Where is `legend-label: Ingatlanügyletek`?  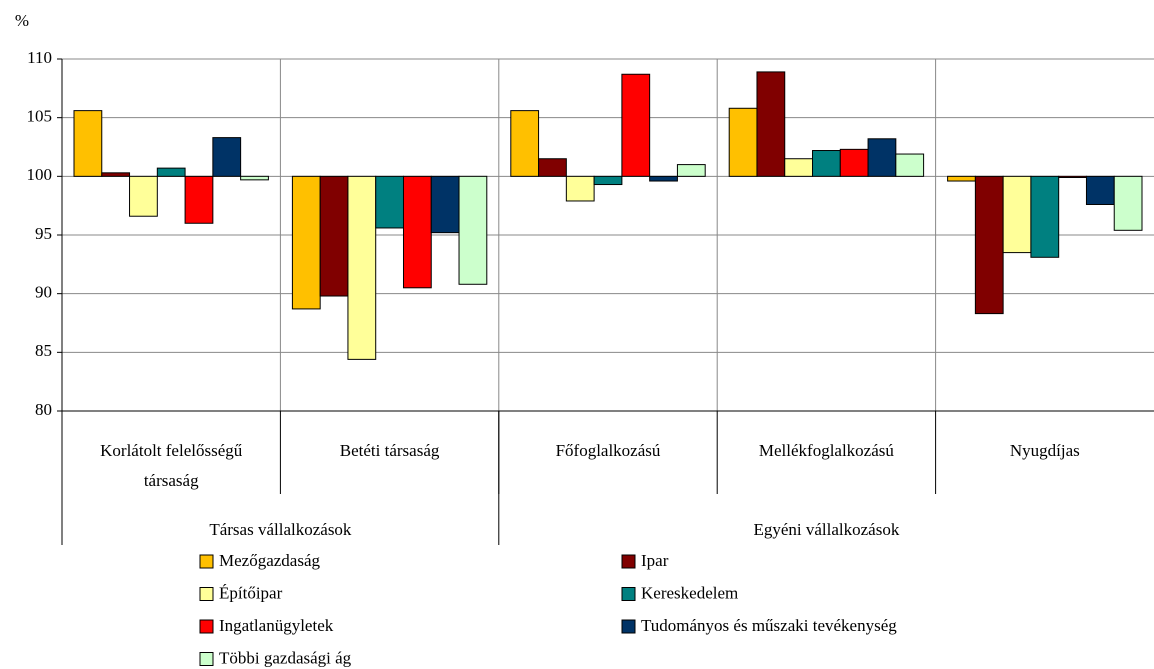 legend-label: Ingatlanügyletek is located at coordinates (276, 625).